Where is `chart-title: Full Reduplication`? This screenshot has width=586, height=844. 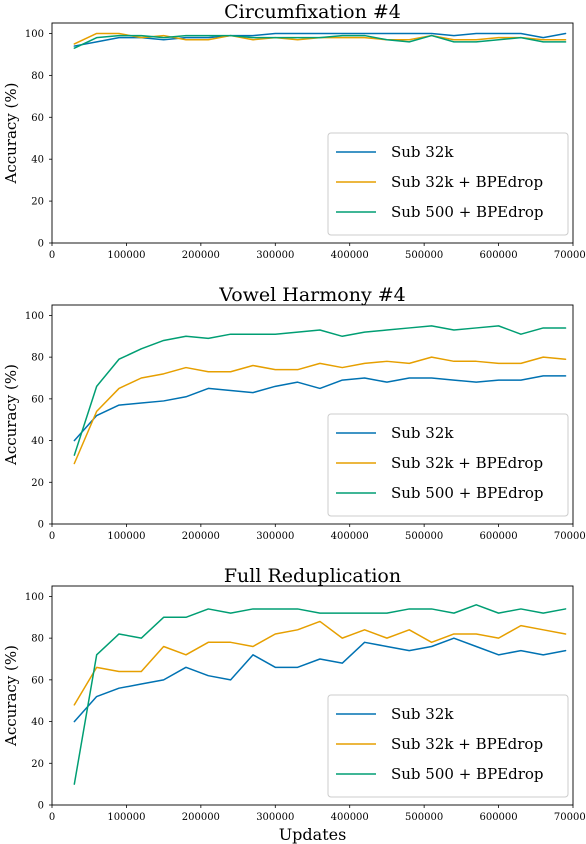
chart-title: Full Reduplication is located at coordinates (312, 576).